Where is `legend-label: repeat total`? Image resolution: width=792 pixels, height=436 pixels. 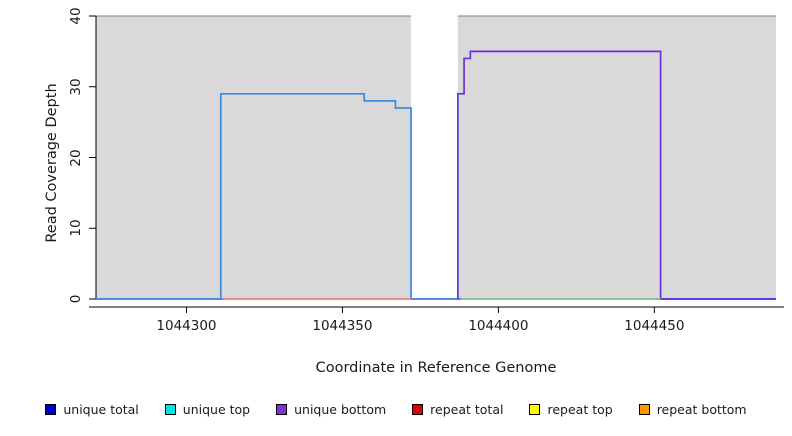 legend-label: repeat total is located at coordinates (467, 409).